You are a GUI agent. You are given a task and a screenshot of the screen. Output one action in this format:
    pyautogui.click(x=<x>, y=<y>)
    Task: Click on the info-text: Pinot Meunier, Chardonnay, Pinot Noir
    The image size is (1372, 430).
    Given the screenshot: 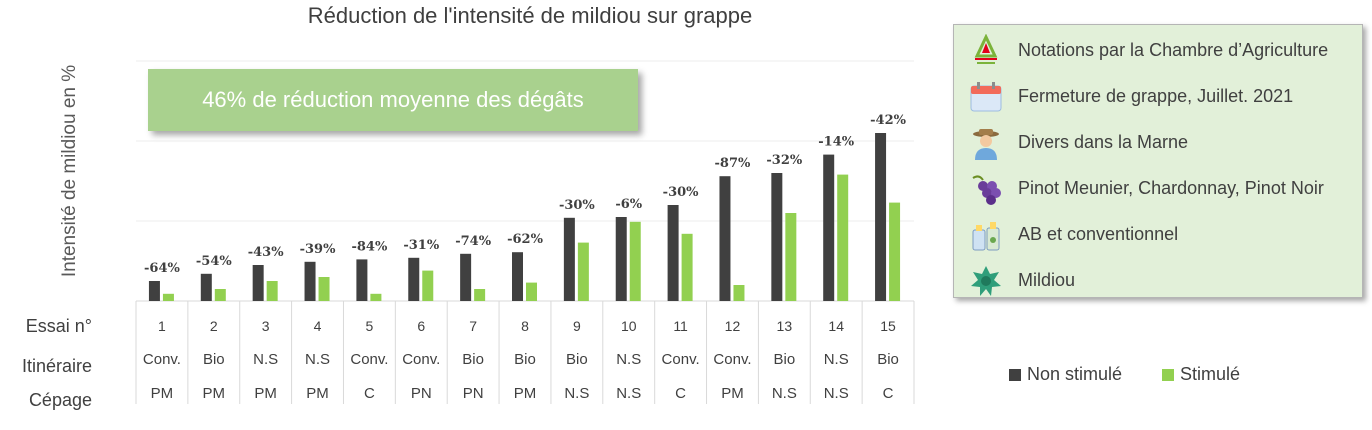 What is the action you would take?
    pyautogui.click(x=1171, y=188)
    